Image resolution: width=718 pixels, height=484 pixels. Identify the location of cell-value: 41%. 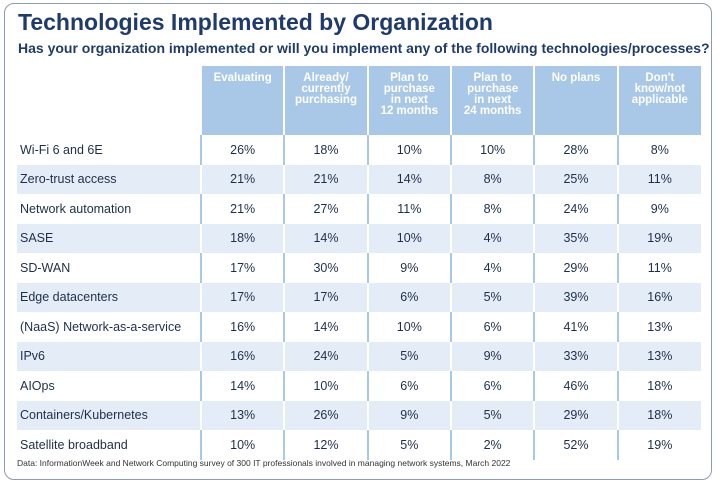
(575, 327).